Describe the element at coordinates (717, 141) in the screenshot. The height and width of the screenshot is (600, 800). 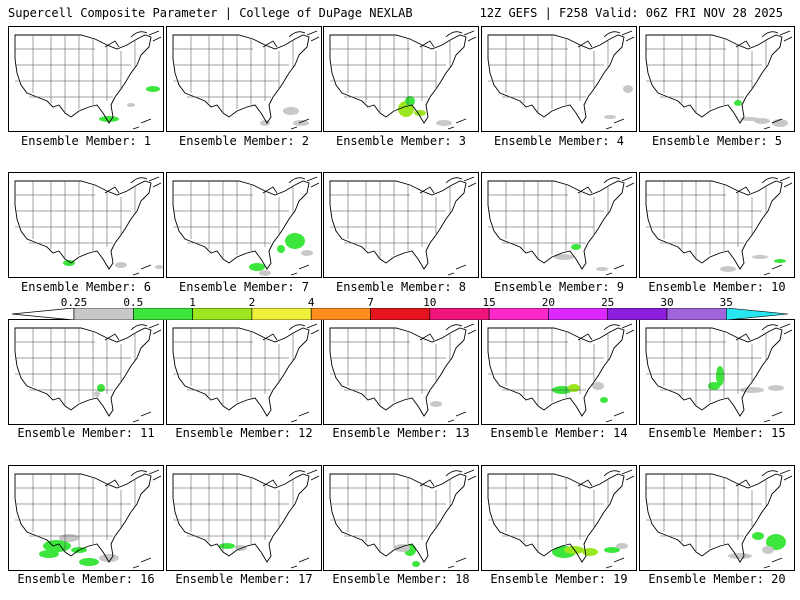
I see `member-caption: Ensemble Member: 5` at that location.